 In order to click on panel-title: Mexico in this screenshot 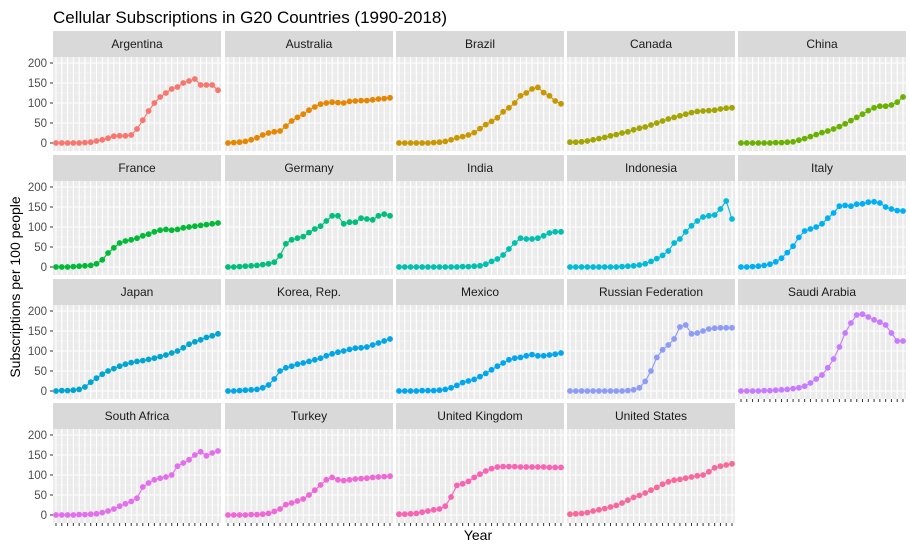, I will do `click(480, 292)`.